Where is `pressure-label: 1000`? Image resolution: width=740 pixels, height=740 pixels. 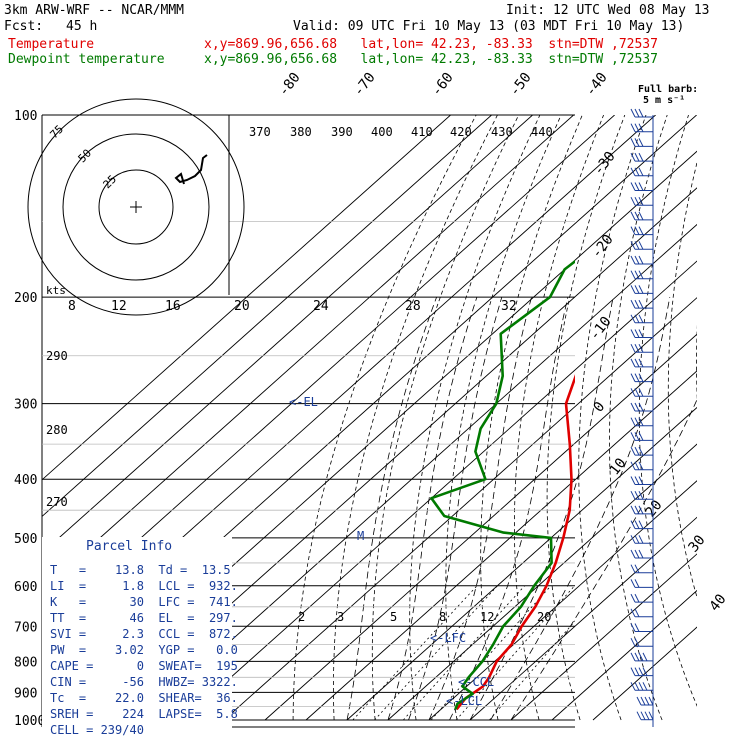
pressure-label: 1000 is located at coordinates (29, 721).